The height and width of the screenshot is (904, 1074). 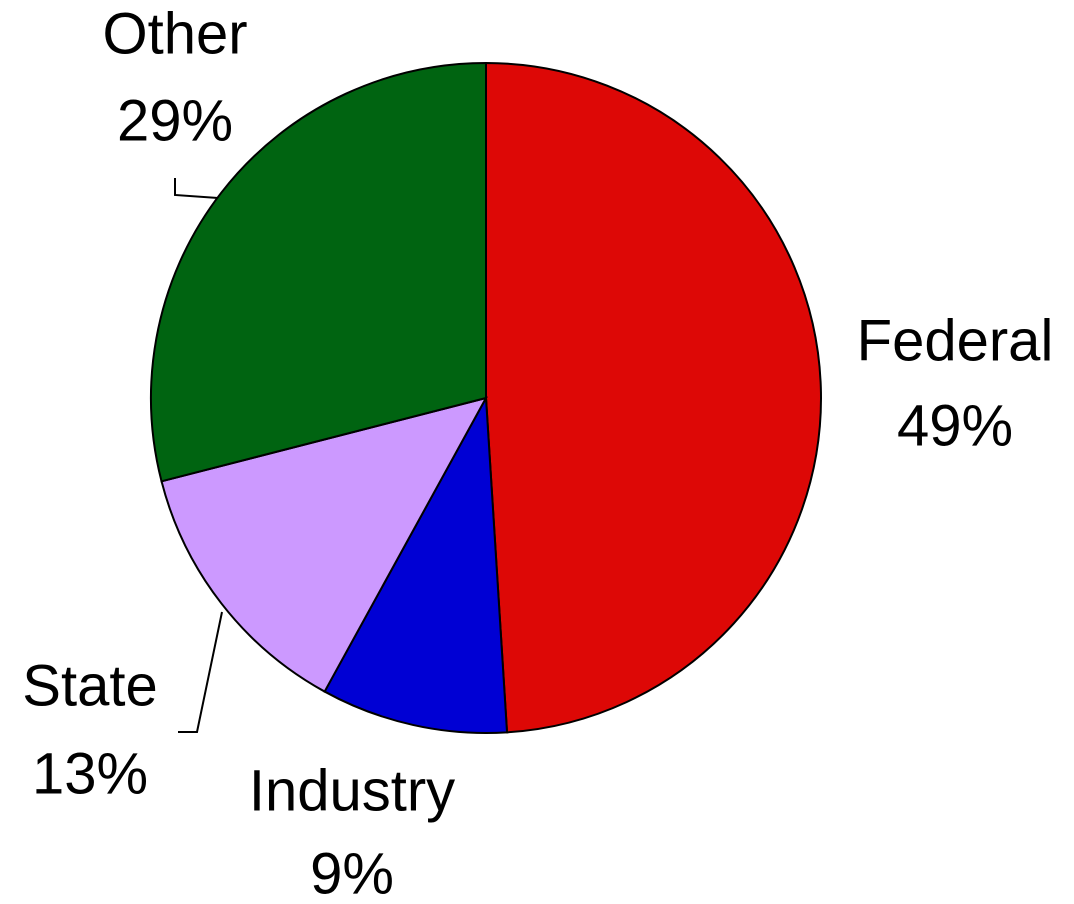 I want to click on slice-label: Federal, so click(x=955, y=340).